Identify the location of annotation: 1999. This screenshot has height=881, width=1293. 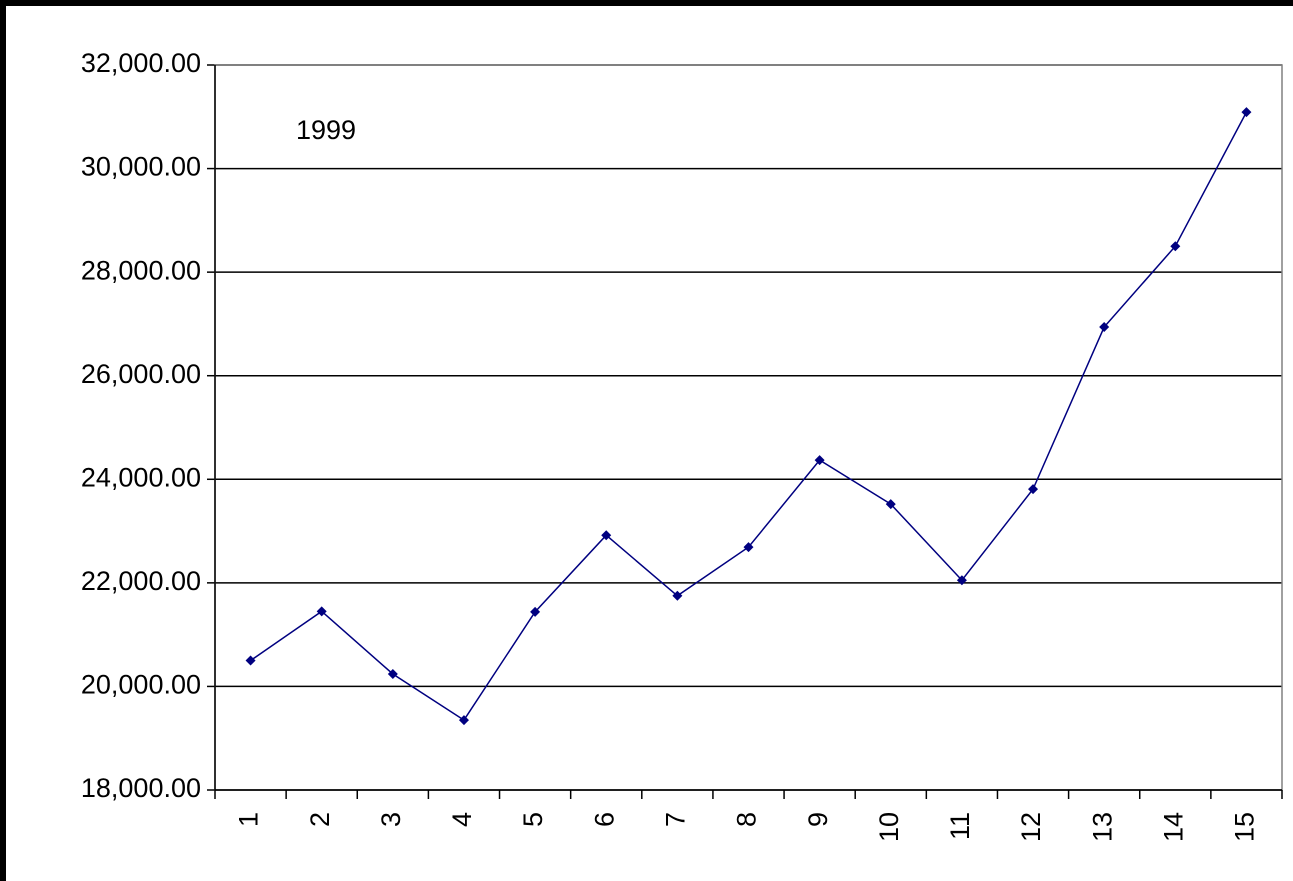
(326, 130).